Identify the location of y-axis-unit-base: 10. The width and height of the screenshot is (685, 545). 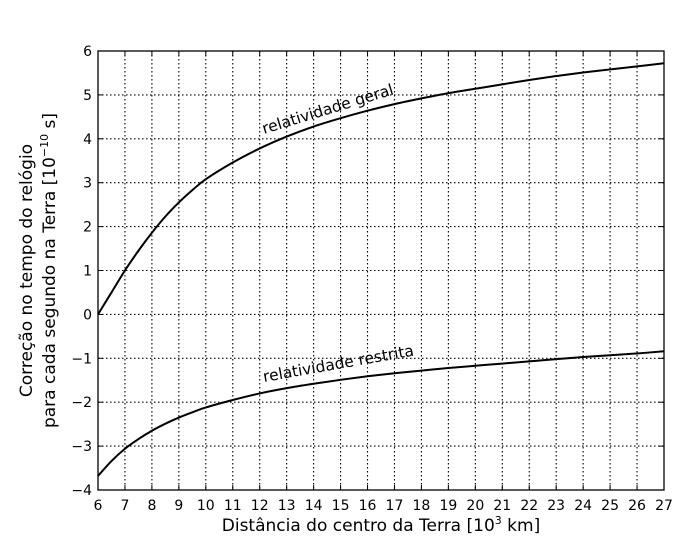
(50, 168).